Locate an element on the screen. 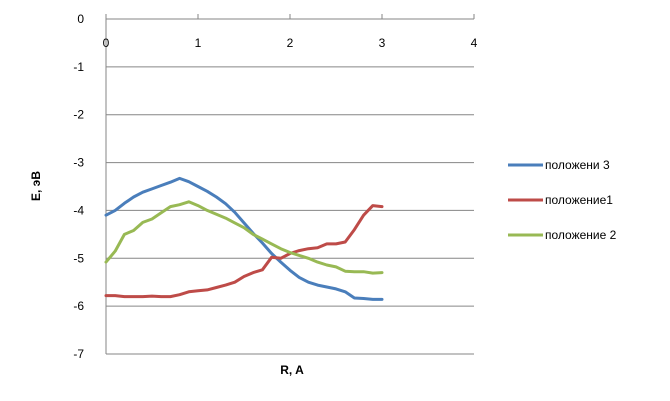 Image resolution: width=670 pixels, height=401 pixels. y-tick-label: -4 is located at coordinates (78, 210).